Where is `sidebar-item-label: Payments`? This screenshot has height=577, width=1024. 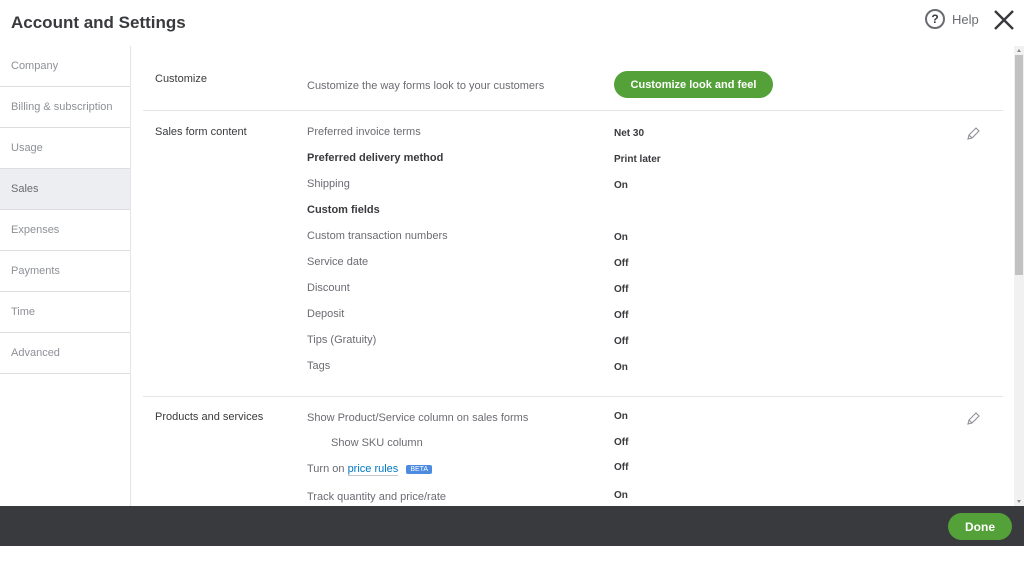
sidebar-item-label: Payments is located at coordinates (35, 271).